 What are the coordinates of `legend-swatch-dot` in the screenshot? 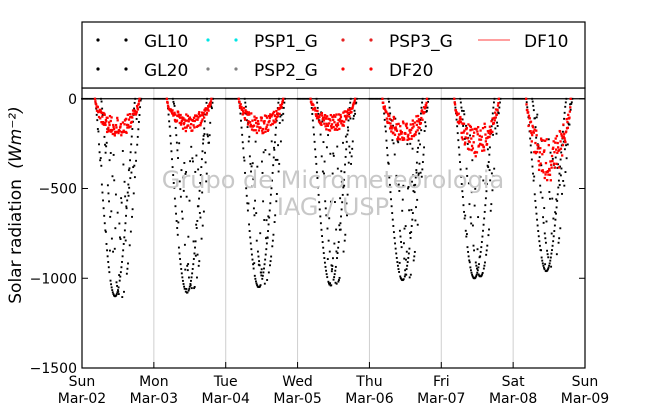 It's located at (343, 40).